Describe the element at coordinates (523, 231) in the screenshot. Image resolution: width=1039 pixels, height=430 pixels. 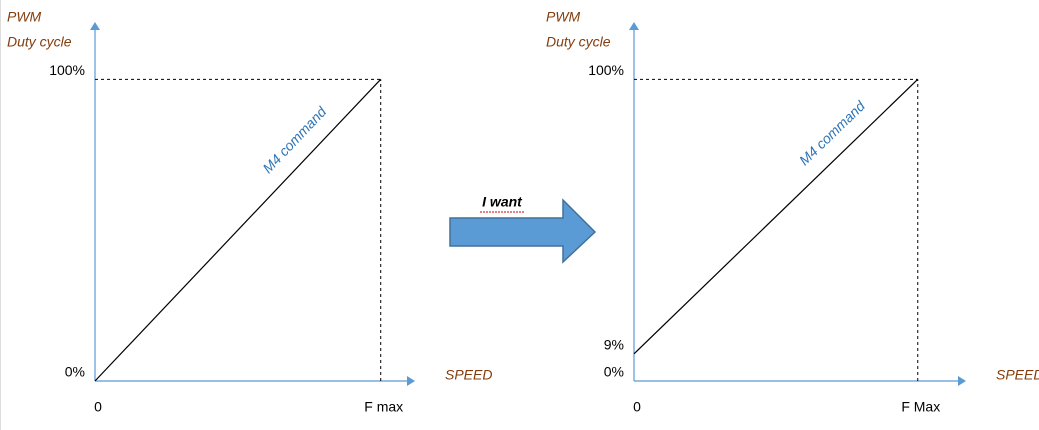
I see `arrow` at that location.